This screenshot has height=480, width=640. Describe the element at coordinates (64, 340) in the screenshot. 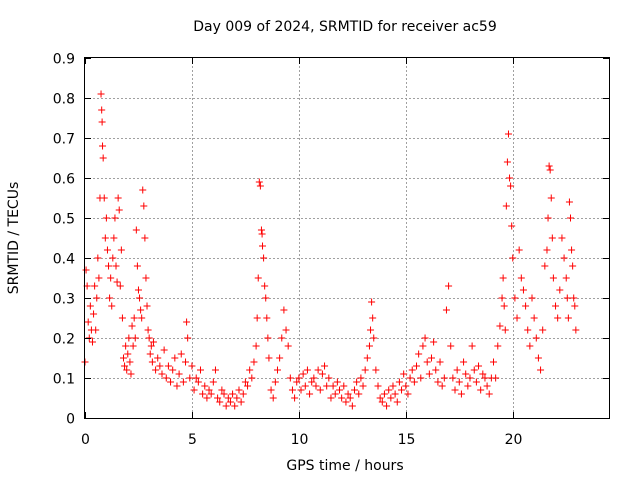

I see `y-tick-label: 0.2` at that location.